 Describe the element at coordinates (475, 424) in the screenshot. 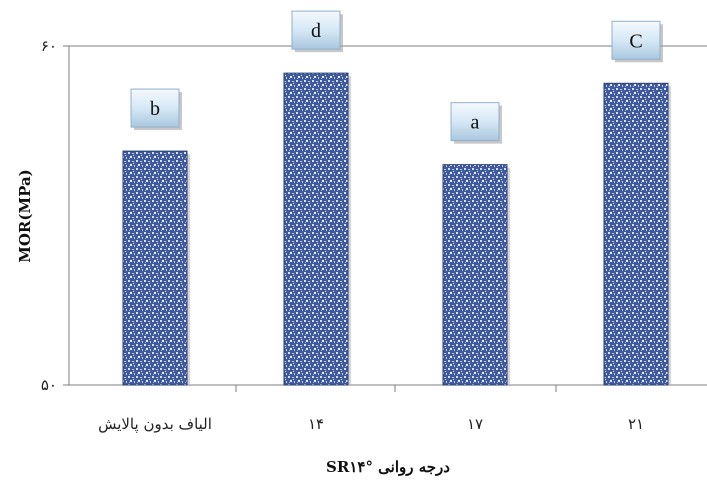

I see `x-tick-label: ۱۷` at that location.